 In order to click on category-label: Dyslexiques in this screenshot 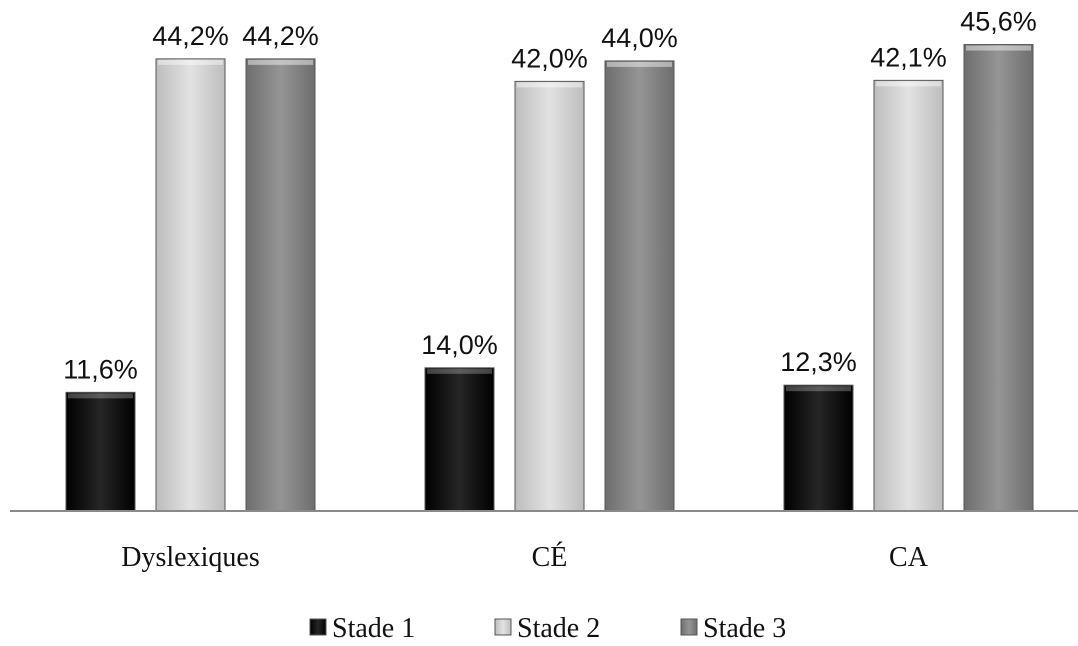, I will do `click(190, 557)`.